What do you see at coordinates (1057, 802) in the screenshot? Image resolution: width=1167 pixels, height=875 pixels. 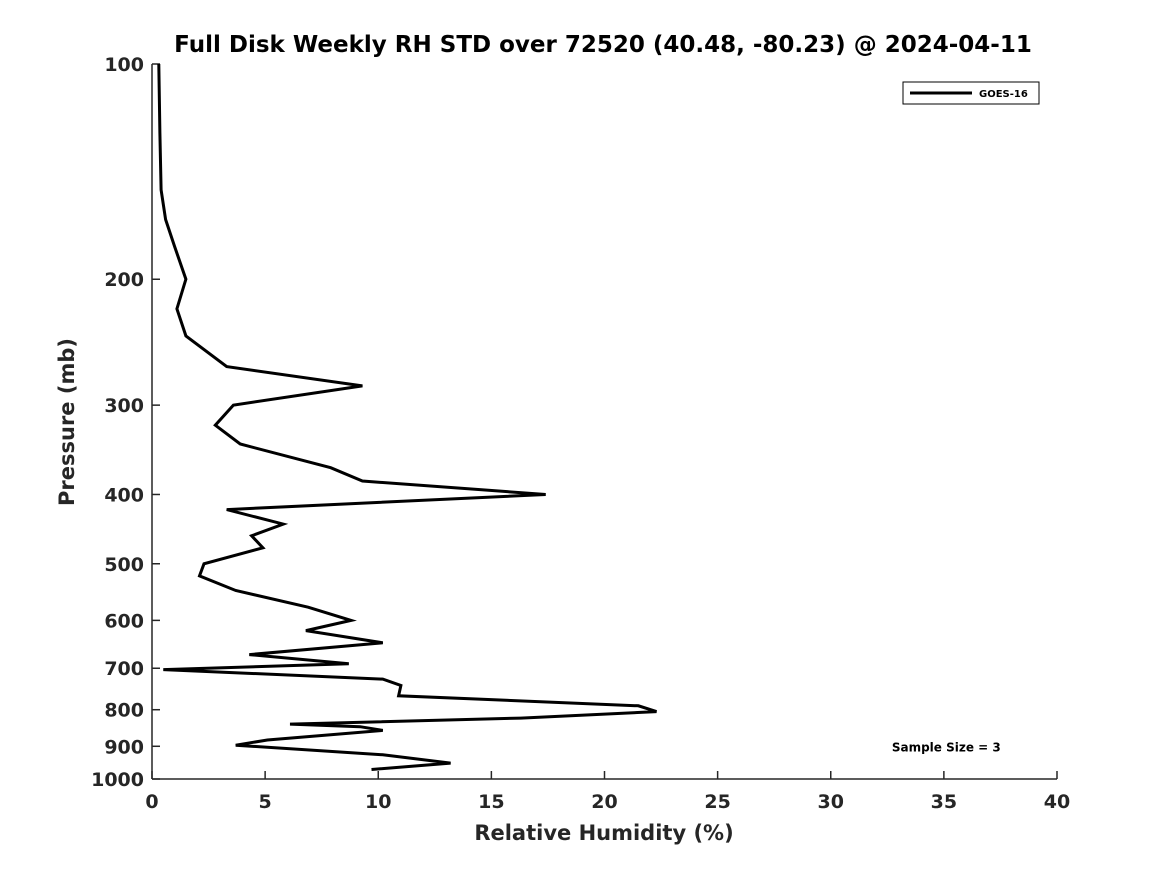 I see `x-tick-label: 40` at bounding box center [1057, 802].